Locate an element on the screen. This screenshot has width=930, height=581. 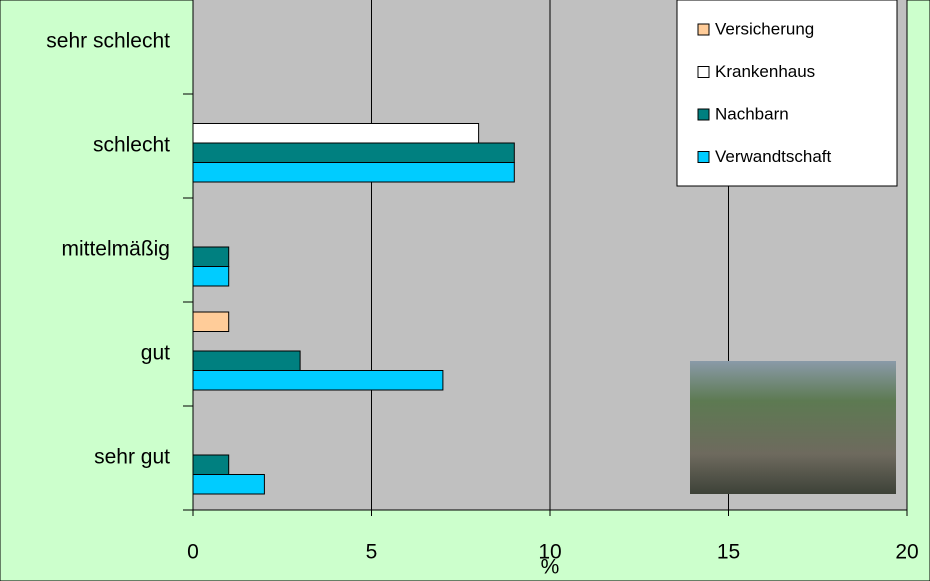
y-tick-label: sehr gut is located at coordinates (132, 457).